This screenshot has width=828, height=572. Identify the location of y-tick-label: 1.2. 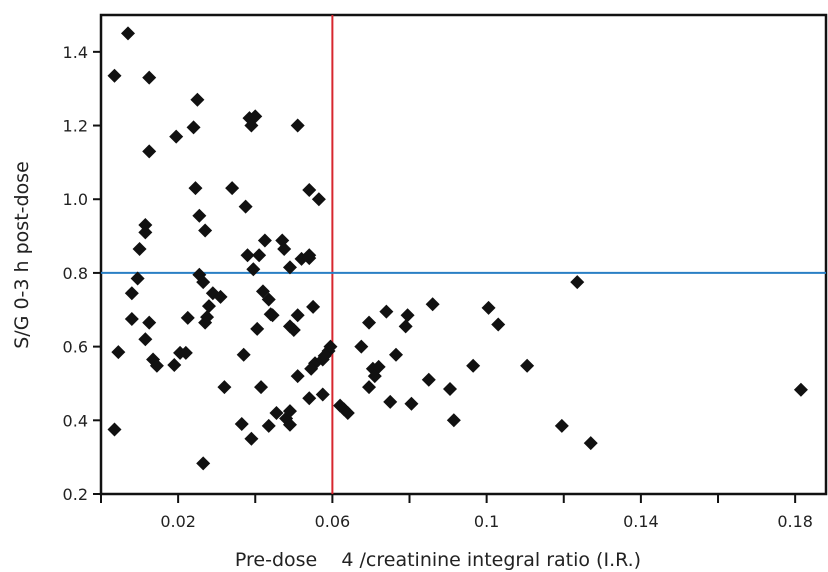
(75, 126).